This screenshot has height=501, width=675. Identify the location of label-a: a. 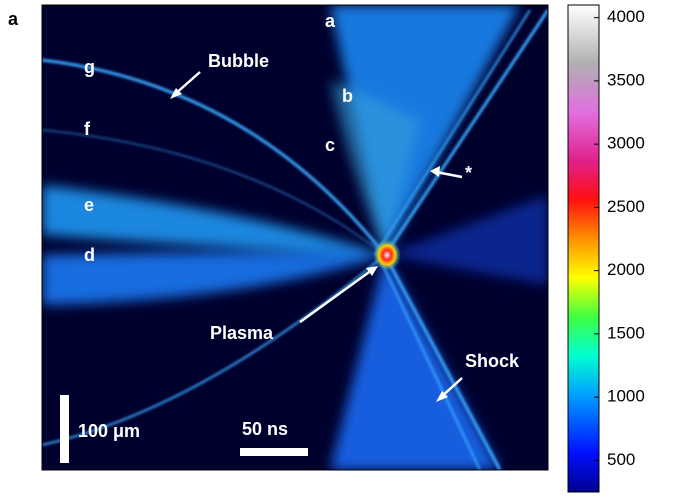
(330, 21).